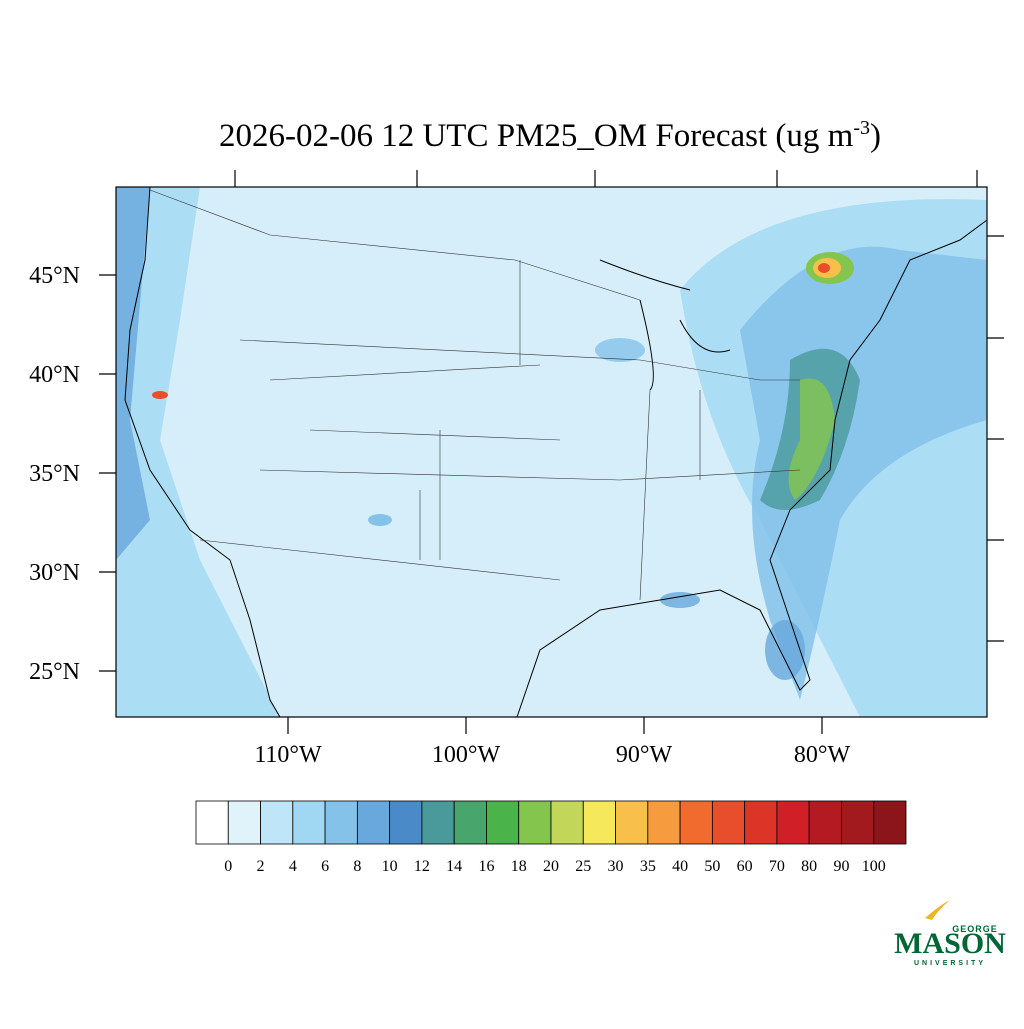 This screenshot has height=1029, width=1024. What do you see at coordinates (861, 128) in the screenshot?
I see `title-superscript: -3` at bounding box center [861, 128].